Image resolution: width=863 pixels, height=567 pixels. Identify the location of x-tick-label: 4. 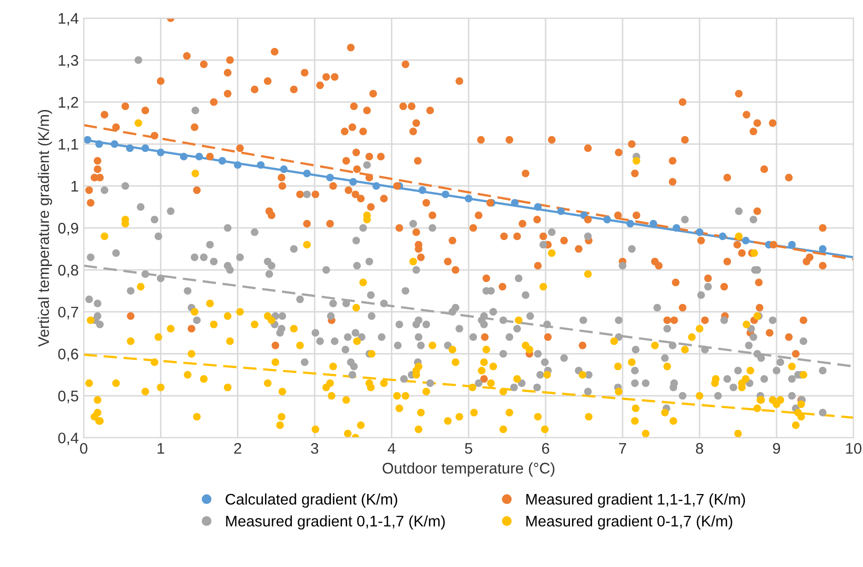
(392, 448).